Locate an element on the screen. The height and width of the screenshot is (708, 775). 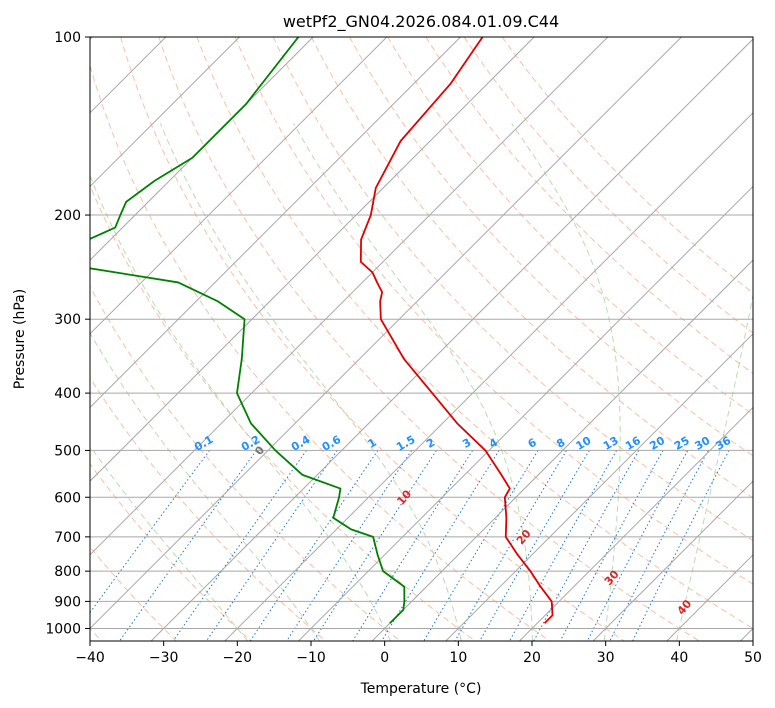
y-tick-label: 300 is located at coordinates (67, 320).